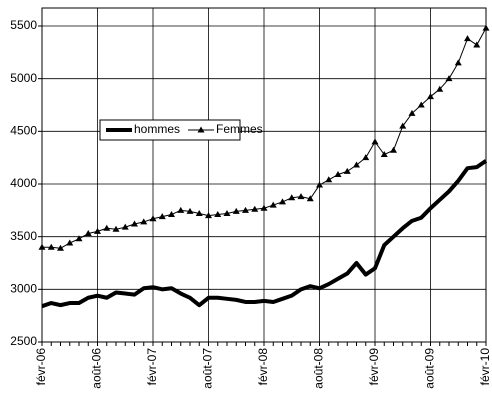 This screenshot has height=401, width=492. Describe the element at coordinates (23, 78) in the screenshot. I see `y-tick-label: 5000` at that location.